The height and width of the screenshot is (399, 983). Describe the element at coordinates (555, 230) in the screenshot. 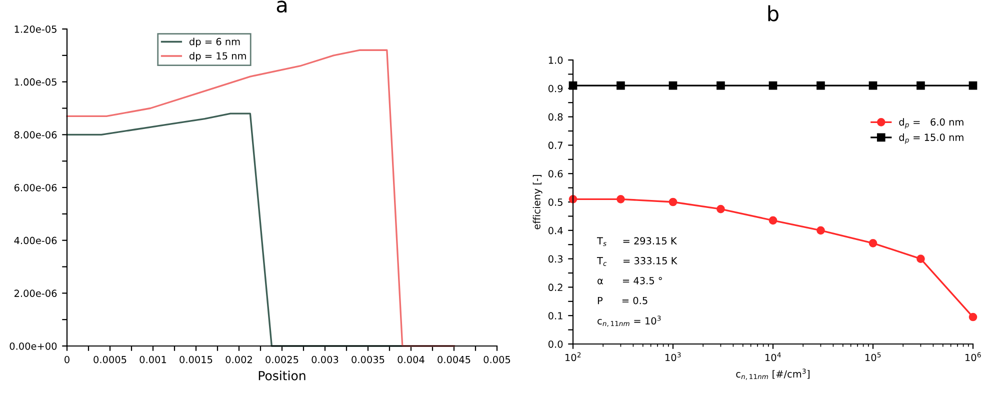

I see `y-tick-label: 0.4` at that location.